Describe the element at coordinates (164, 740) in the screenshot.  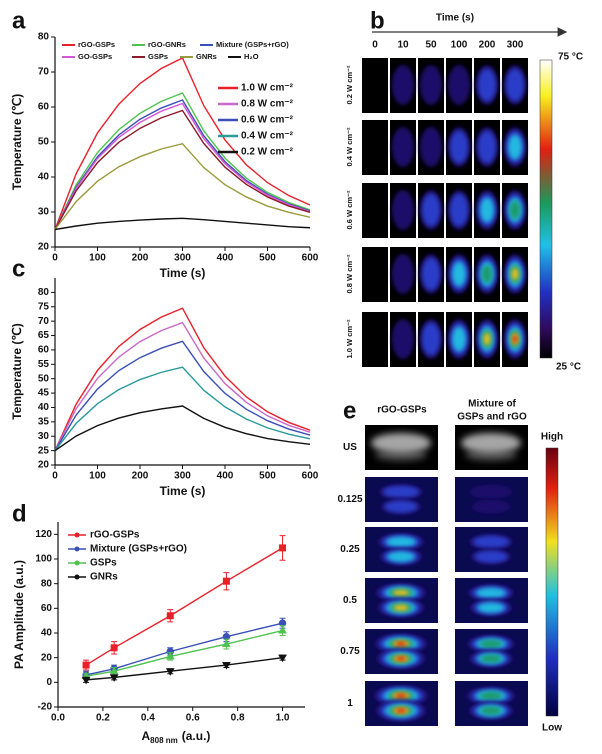
I see `x-axis-label-sub: 808 nm` at that location.